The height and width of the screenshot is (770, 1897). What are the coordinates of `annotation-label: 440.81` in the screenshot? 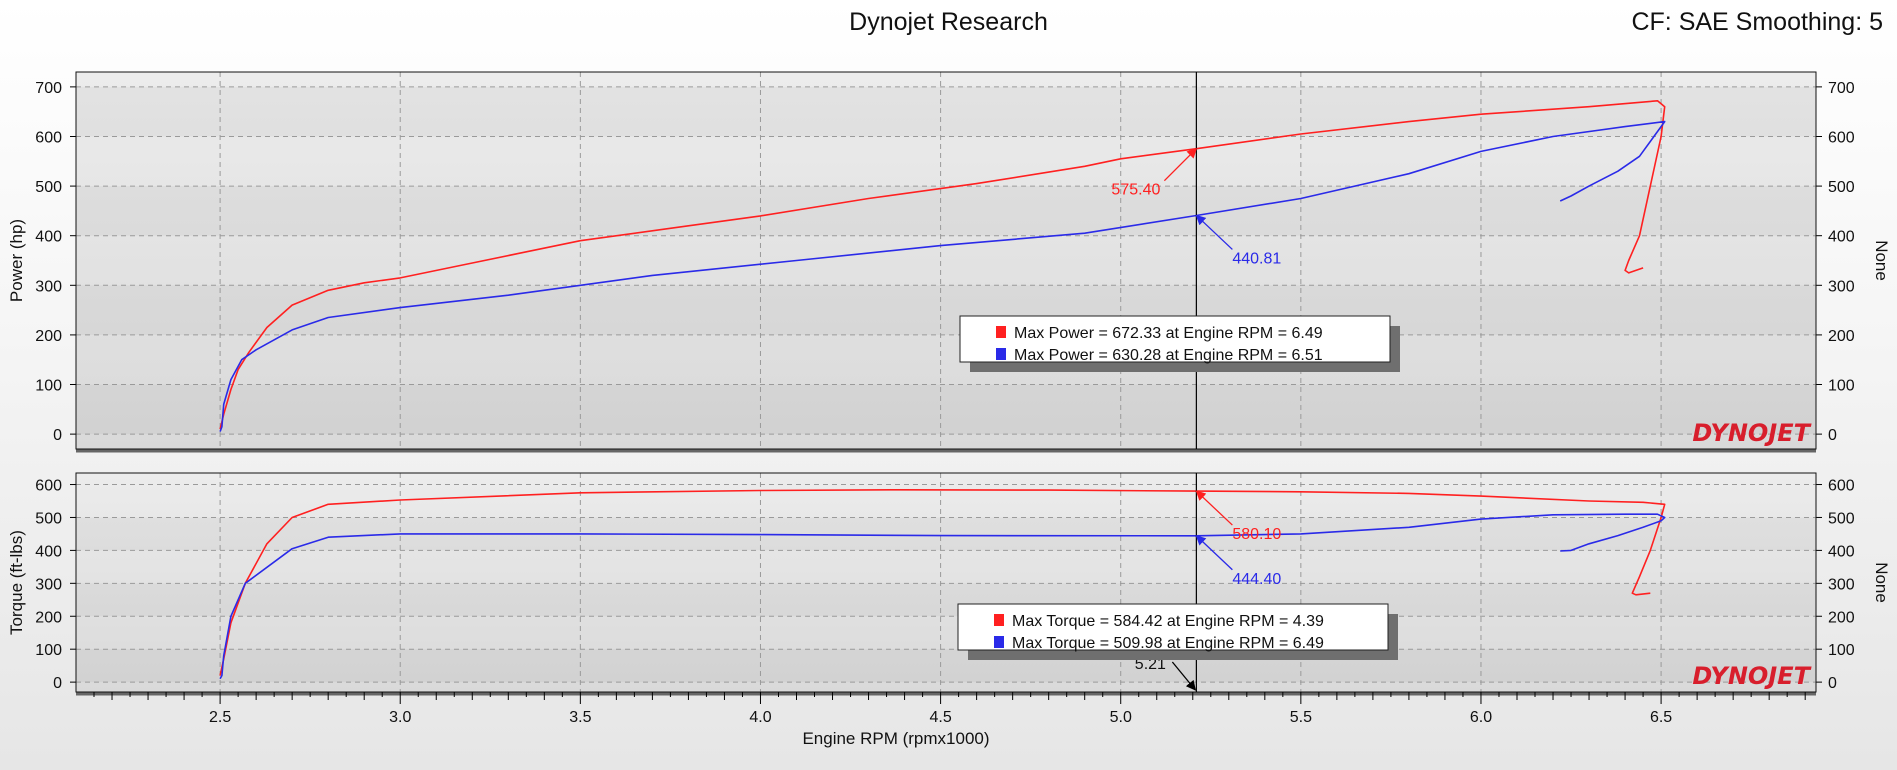 It's located at (1256, 258).